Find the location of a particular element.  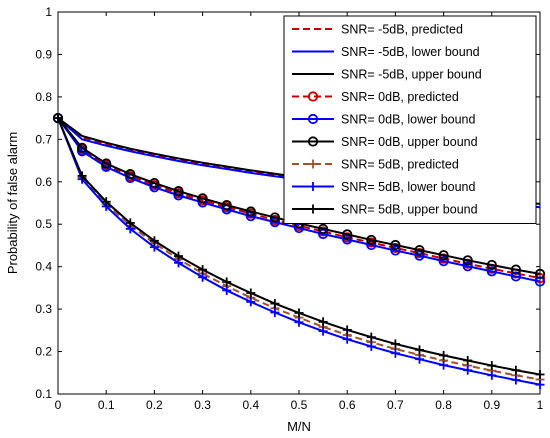

legend-label: SNR= 5dB, lower bound is located at coordinates (408, 187).